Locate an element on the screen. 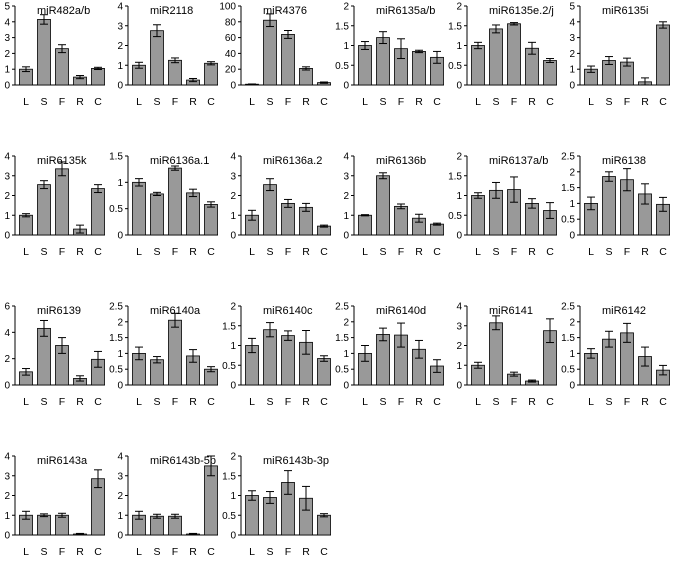 Image resolution: width=686 pixels, height=585 pixels. chart-panel: miR6136b 0 1 2 3 4 L S F R C is located at coordinates (393, 205).